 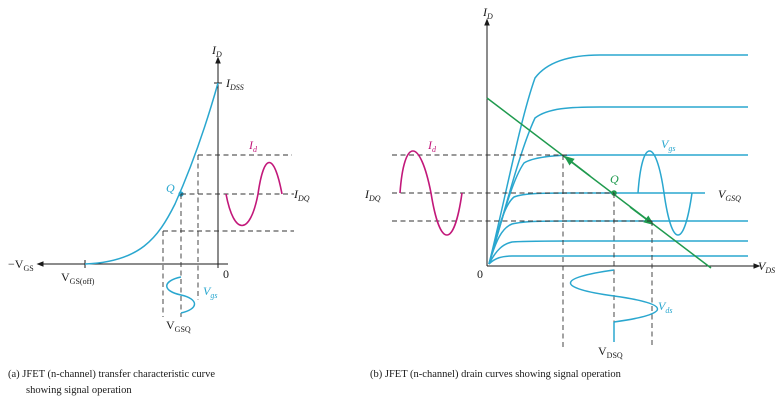 I want to click on right-vds-signal, so click(x=614, y=296).